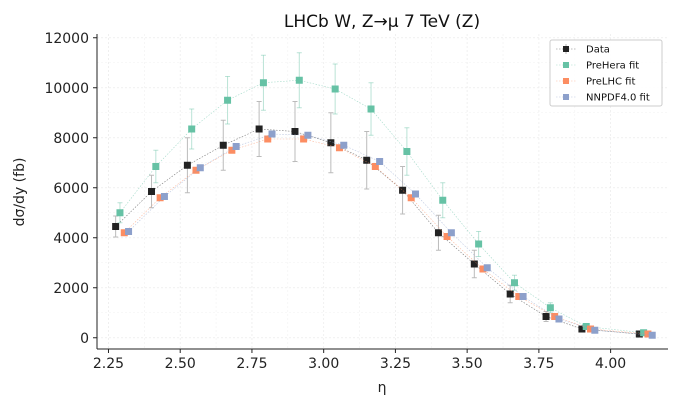  What do you see at coordinates (382, 388) in the screenshot?
I see `x-axis-title: η` at bounding box center [382, 388].